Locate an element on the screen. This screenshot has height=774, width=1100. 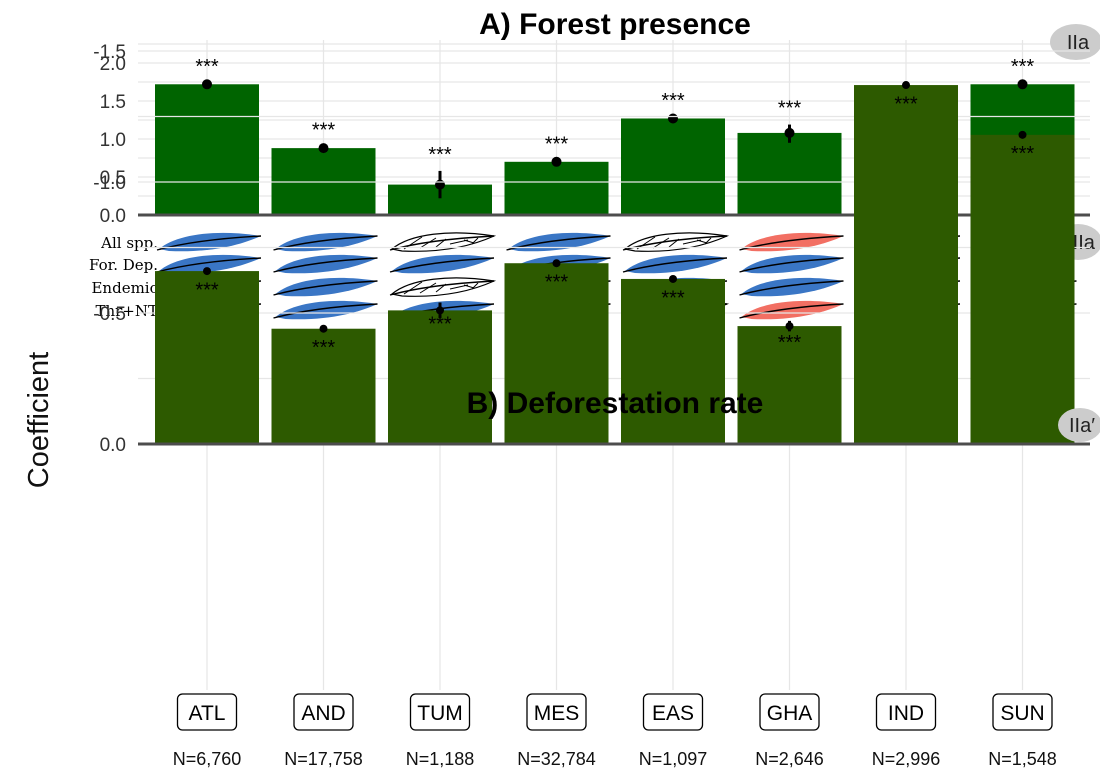
panel-a-title: A) Forest presence is located at coordinates (615, 24).